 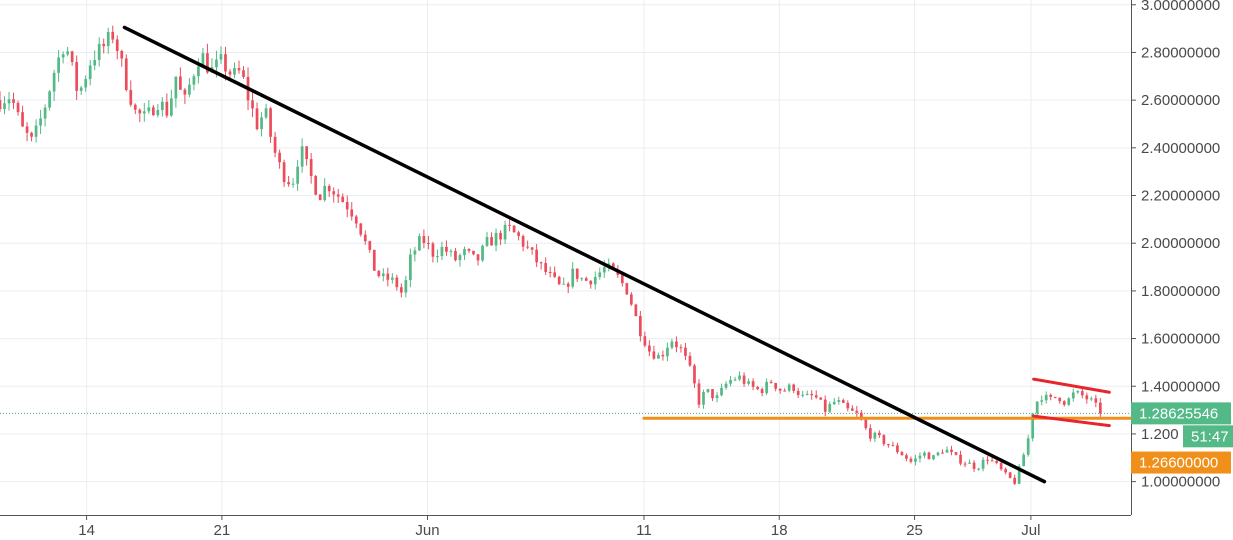 What do you see at coordinates (1180, 339) in the screenshot?
I see `price-tick-label: 1.60000000` at bounding box center [1180, 339].